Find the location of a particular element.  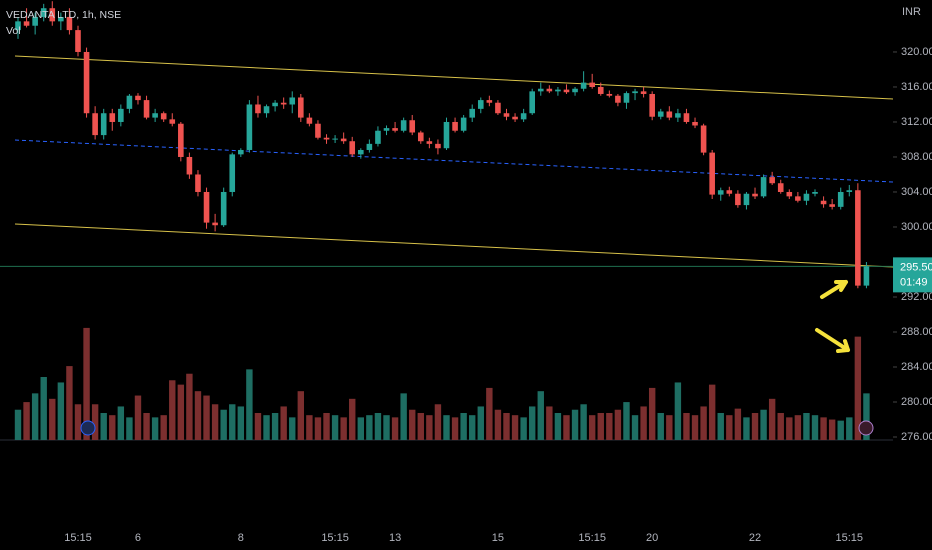

x-tick-label: 6 is located at coordinates (138, 538).